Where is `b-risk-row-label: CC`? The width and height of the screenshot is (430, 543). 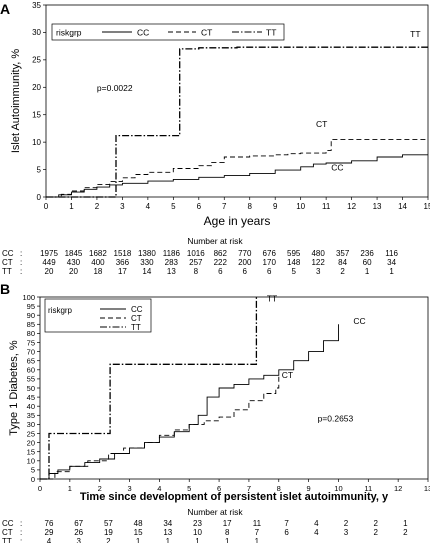 b-risk-row-label: CC is located at coordinates (8, 523).